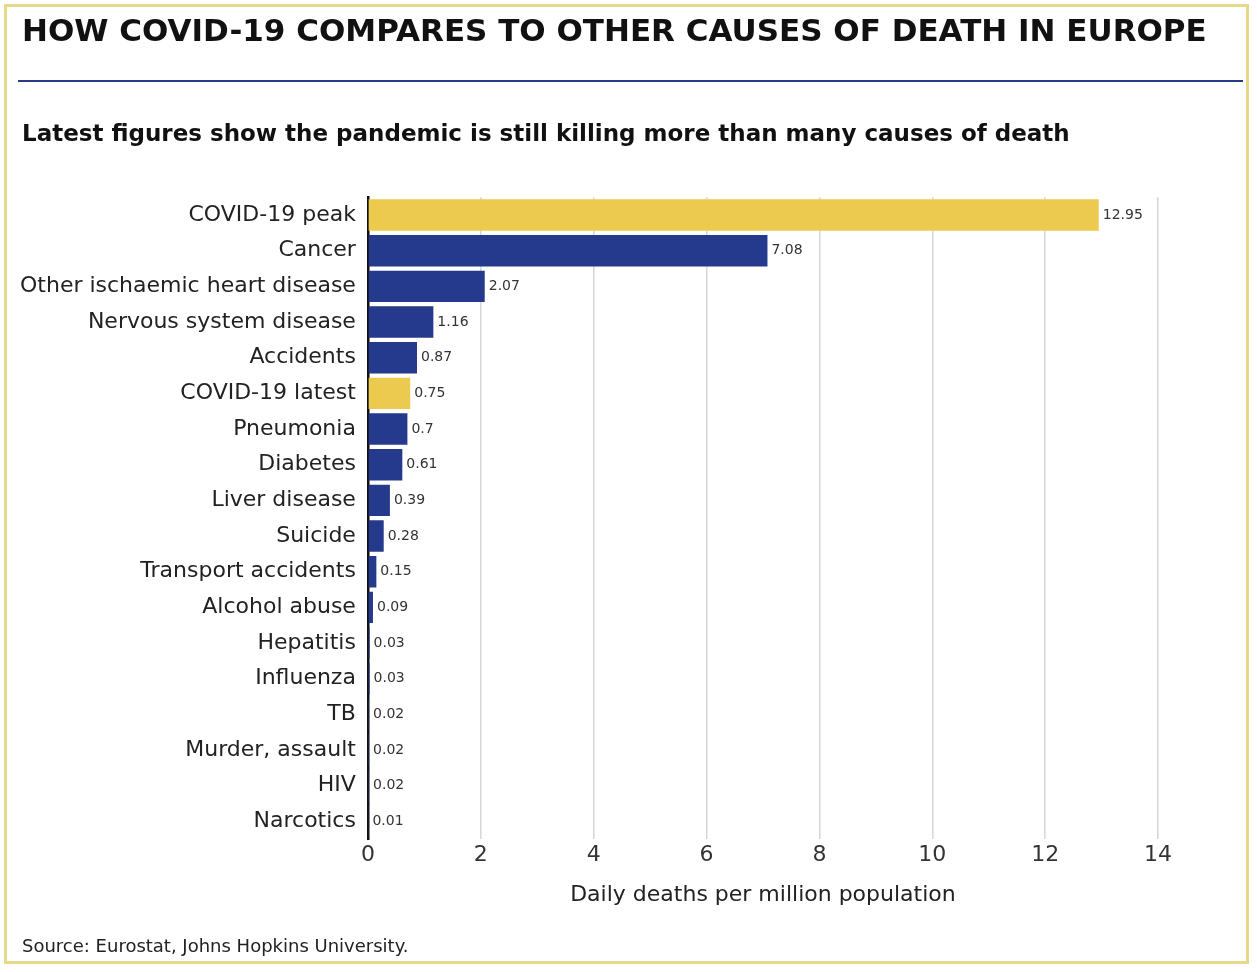  What do you see at coordinates (272, 213) in the screenshot?
I see `y-tick-label: COVID-19 peak` at bounding box center [272, 213].